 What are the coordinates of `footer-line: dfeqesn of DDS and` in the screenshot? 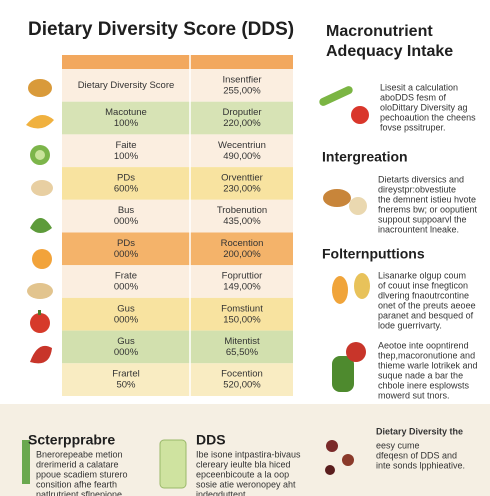 It's located at (416, 455).